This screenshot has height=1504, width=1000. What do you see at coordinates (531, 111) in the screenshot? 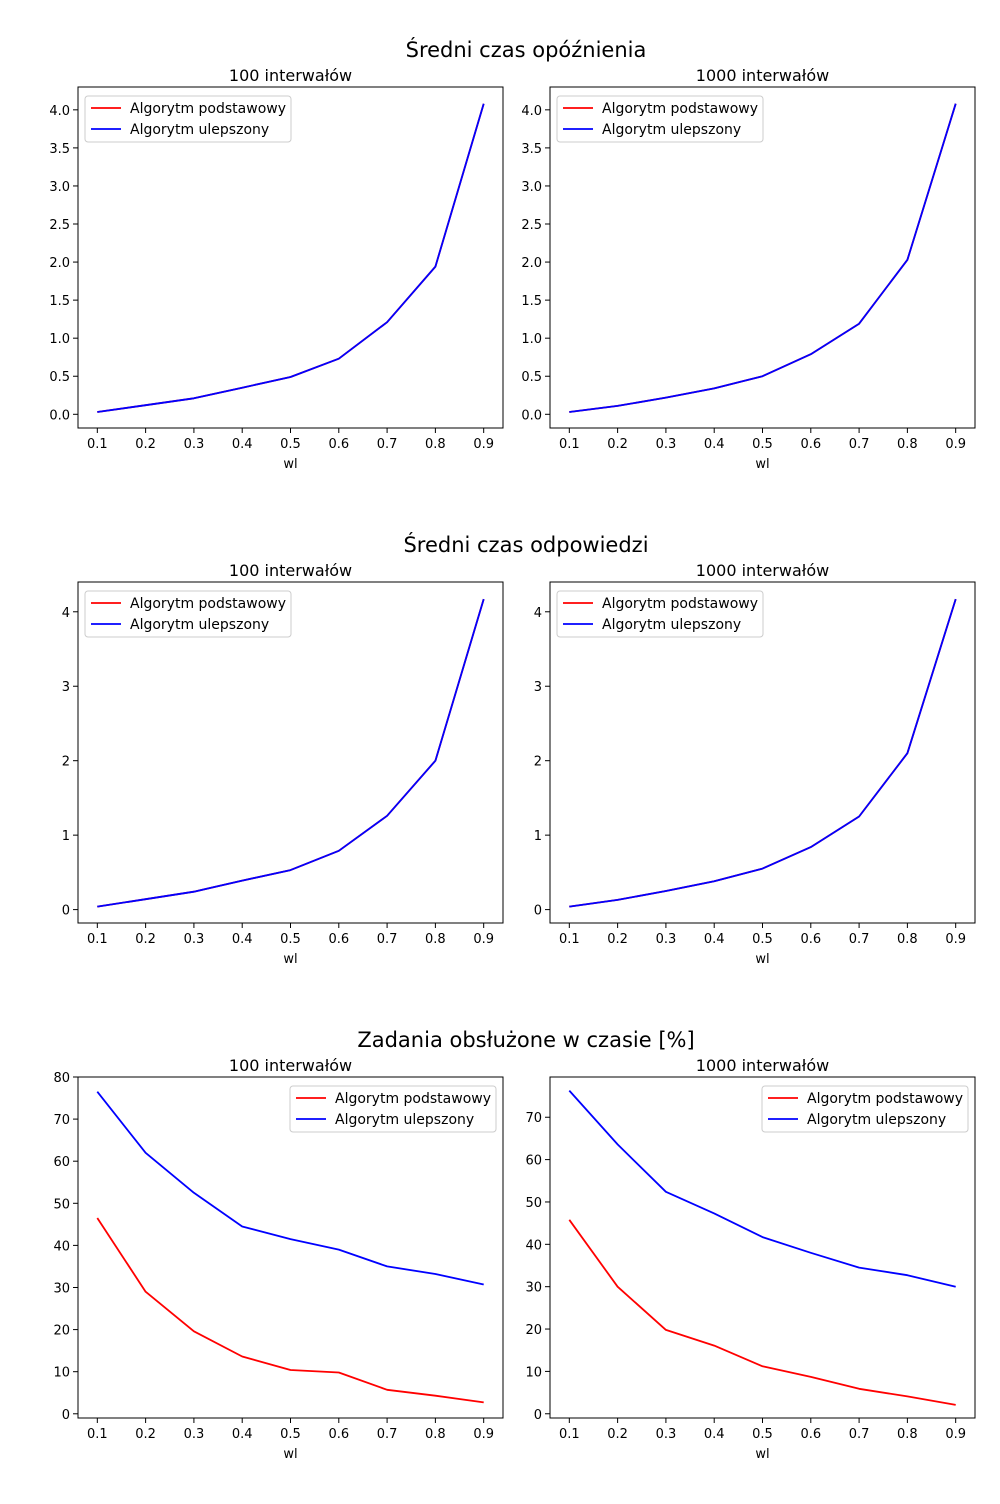
I see `y-tick-label: 4.0` at bounding box center [531, 111].